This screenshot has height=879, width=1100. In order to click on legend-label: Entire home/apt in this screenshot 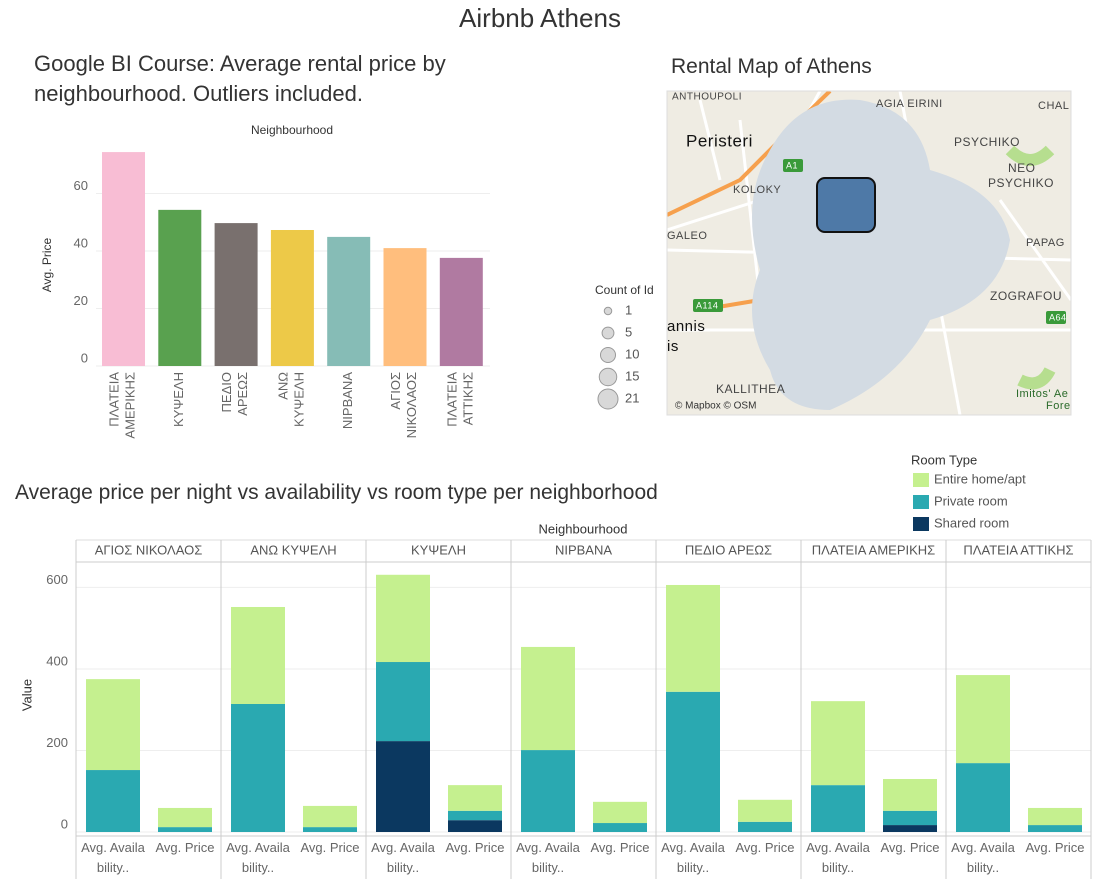, I will do `click(980, 478)`.